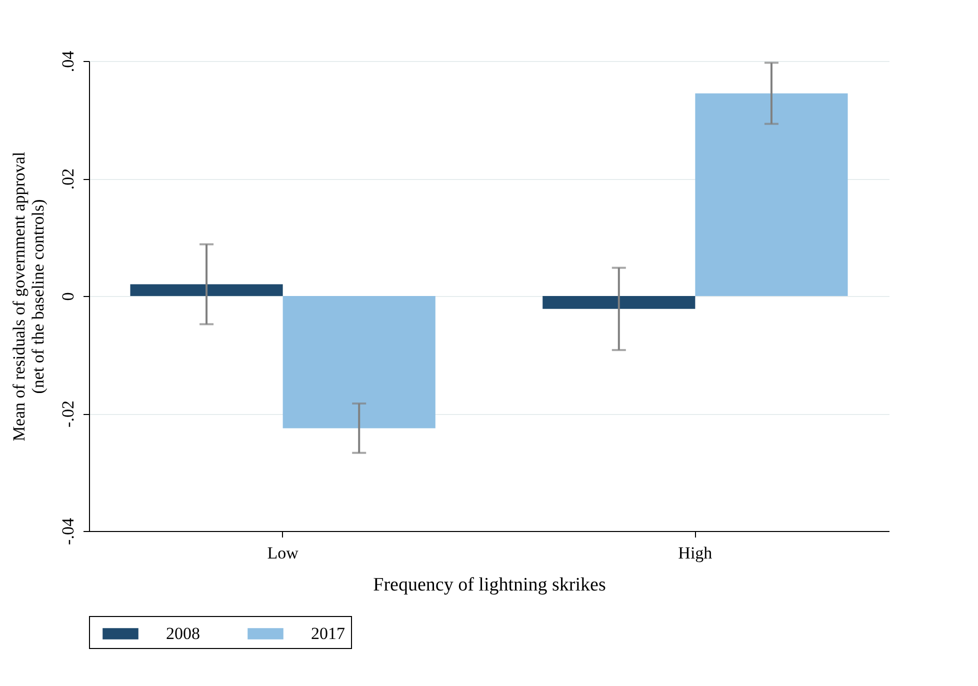  I want to click on y-tick-label: 0, so click(68, 296).